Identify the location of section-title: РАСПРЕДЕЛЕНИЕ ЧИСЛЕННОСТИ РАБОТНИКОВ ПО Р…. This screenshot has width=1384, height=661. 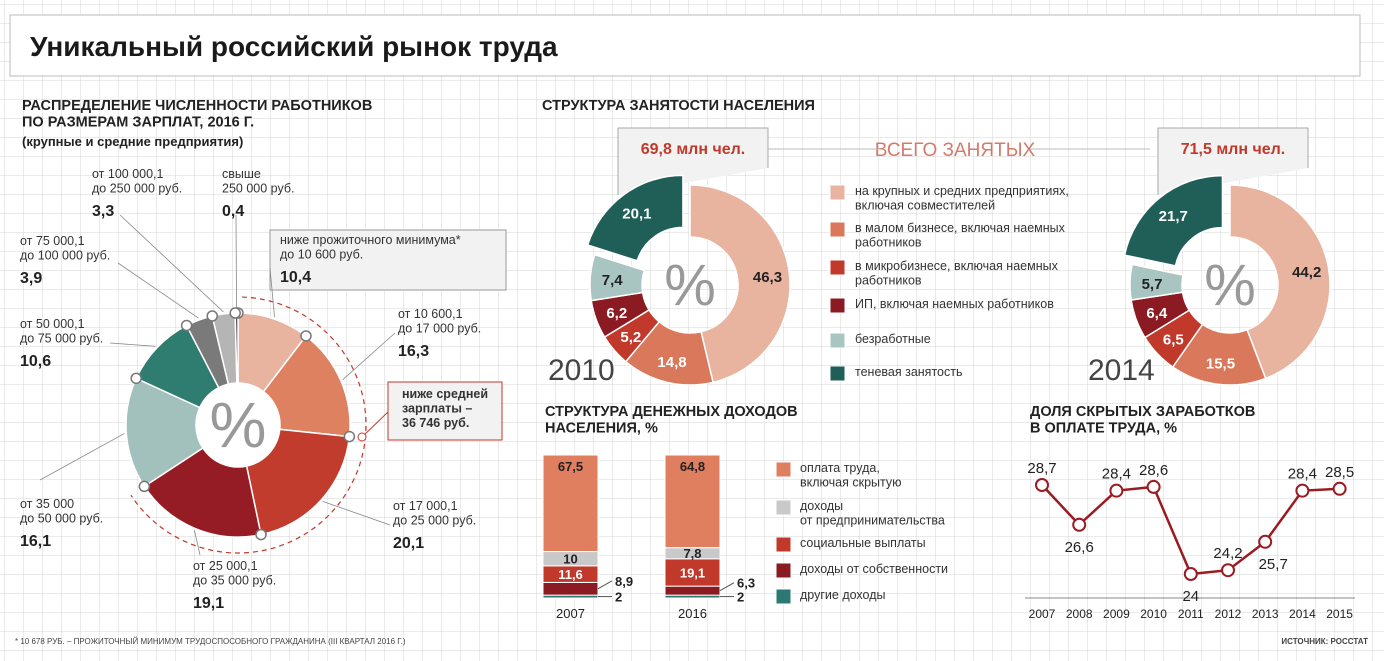
(197, 114).